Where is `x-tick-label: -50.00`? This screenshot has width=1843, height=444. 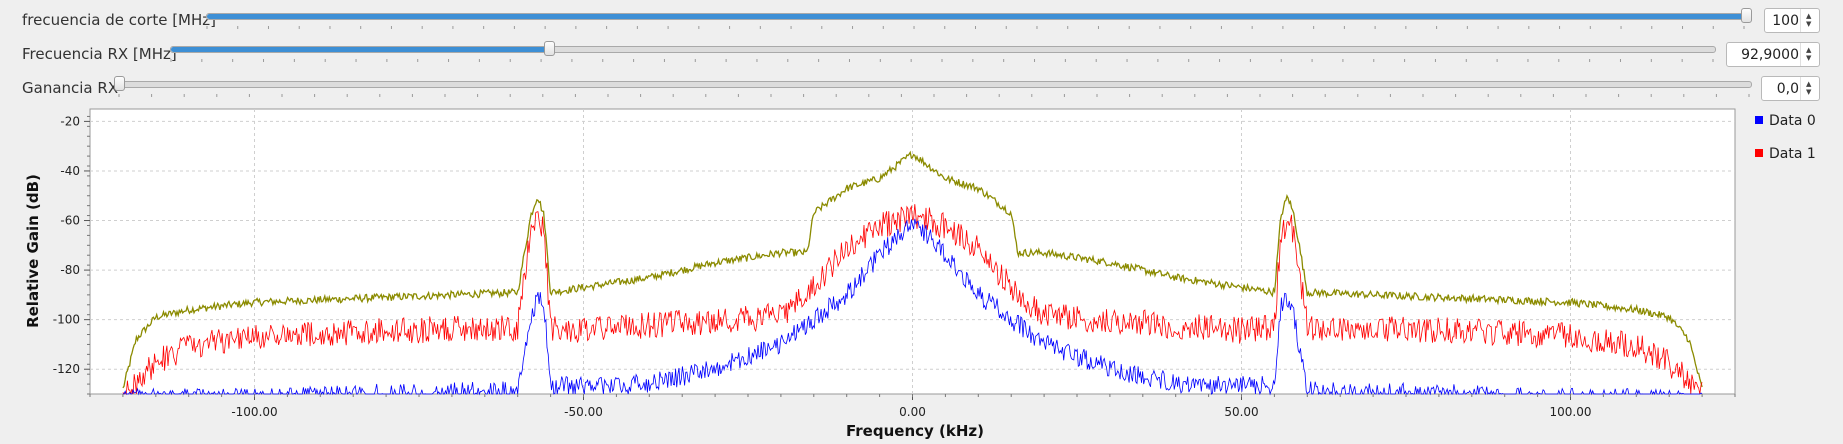 x-tick-label: -50.00 is located at coordinates (583, 412).